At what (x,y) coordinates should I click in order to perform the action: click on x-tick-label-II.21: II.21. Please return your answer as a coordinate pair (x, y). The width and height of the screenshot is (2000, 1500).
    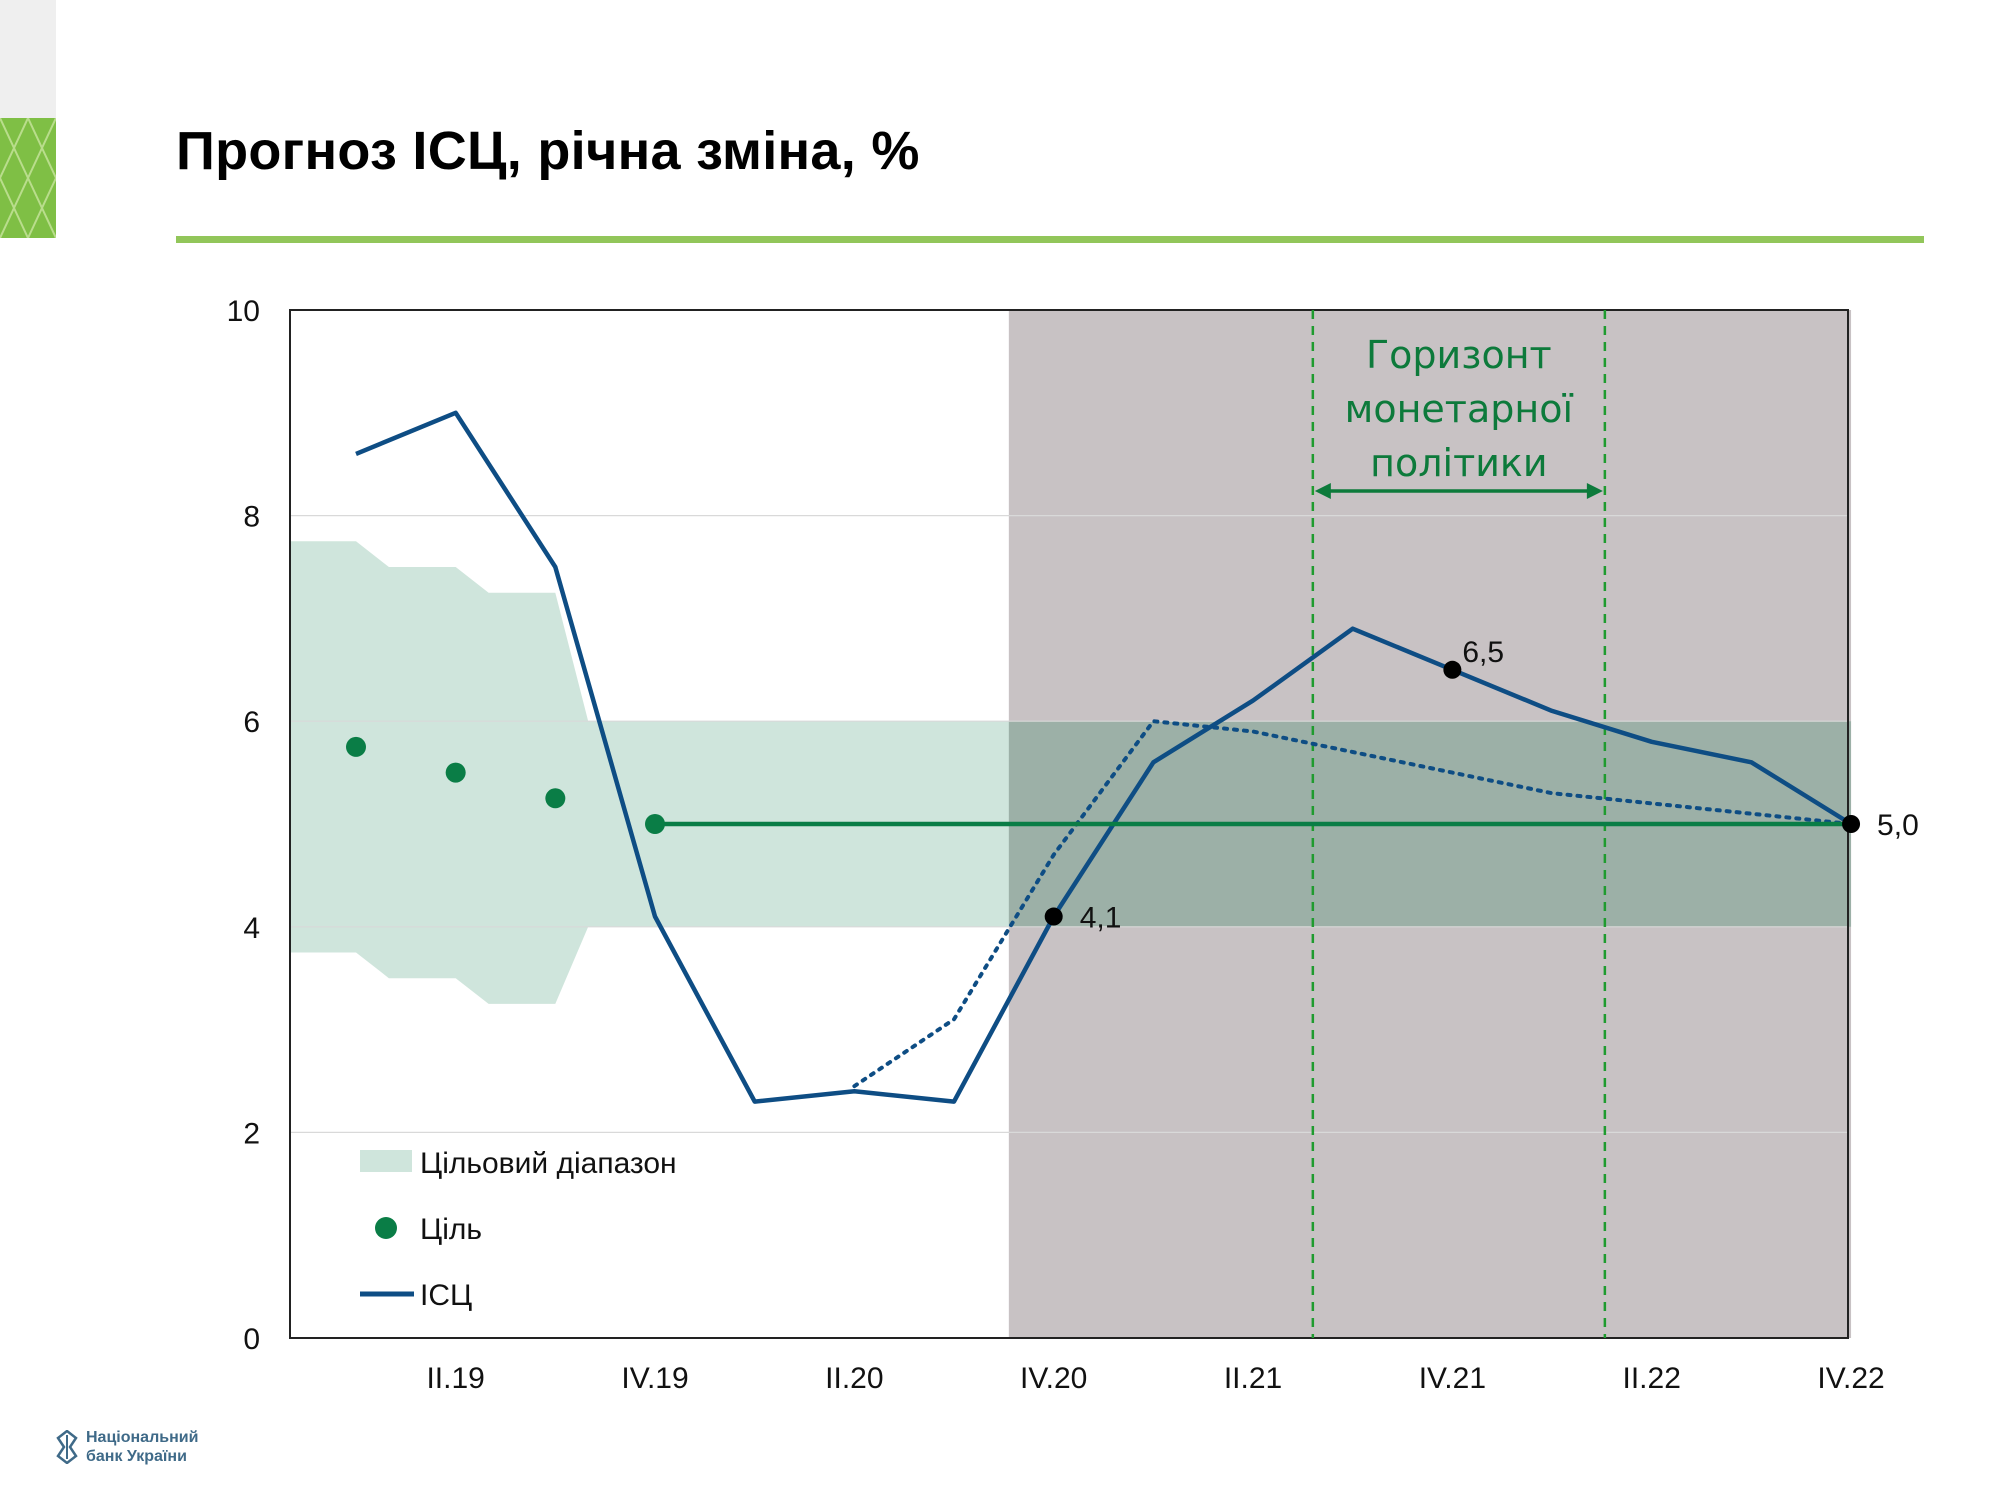
    Looking at the image, I should click on (1253, 1378).